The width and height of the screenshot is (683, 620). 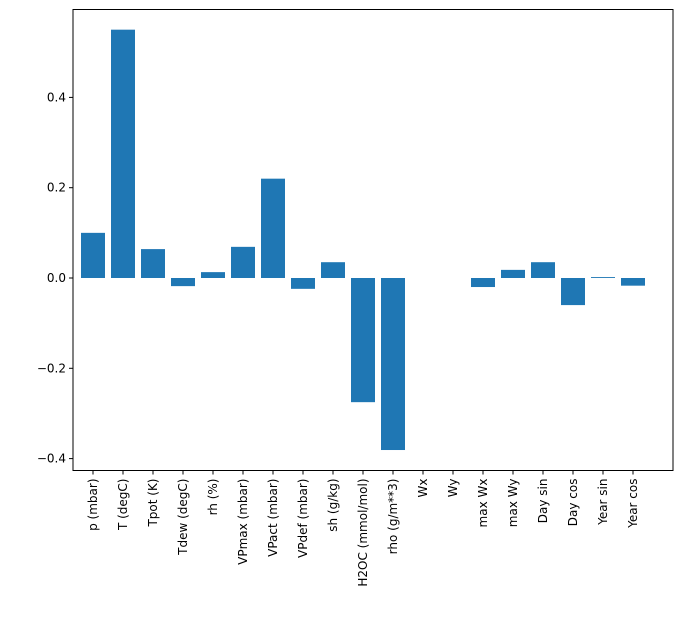 I want to click on x-tick-label: max Wx, so click(x=483, y=503).